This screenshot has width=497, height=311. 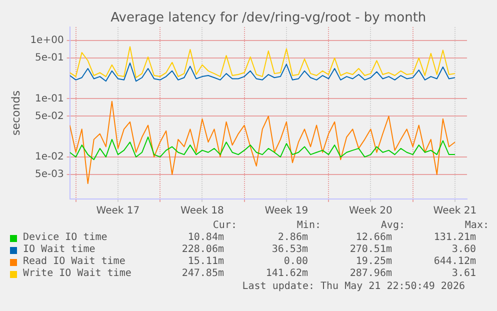 I want to click on text: 19.25m, so click(x=373, y=262).